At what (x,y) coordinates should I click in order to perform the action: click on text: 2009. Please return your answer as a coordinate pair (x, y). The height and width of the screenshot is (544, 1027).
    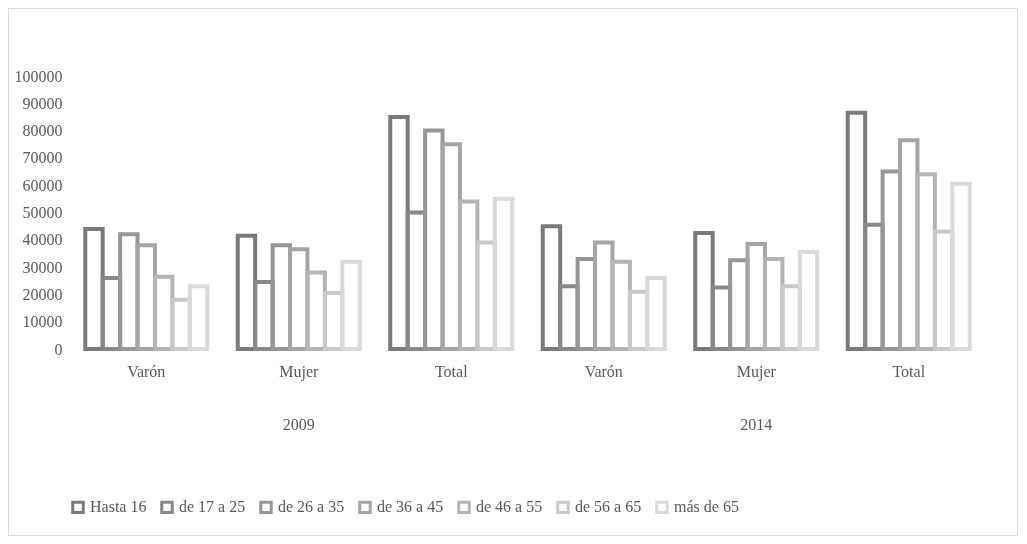
    Looking at the image, I should click on (298, 424).